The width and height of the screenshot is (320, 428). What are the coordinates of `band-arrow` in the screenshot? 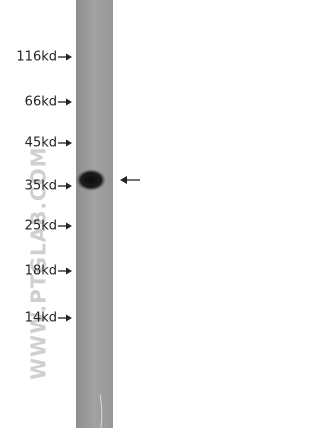 It's located at (130, 180).